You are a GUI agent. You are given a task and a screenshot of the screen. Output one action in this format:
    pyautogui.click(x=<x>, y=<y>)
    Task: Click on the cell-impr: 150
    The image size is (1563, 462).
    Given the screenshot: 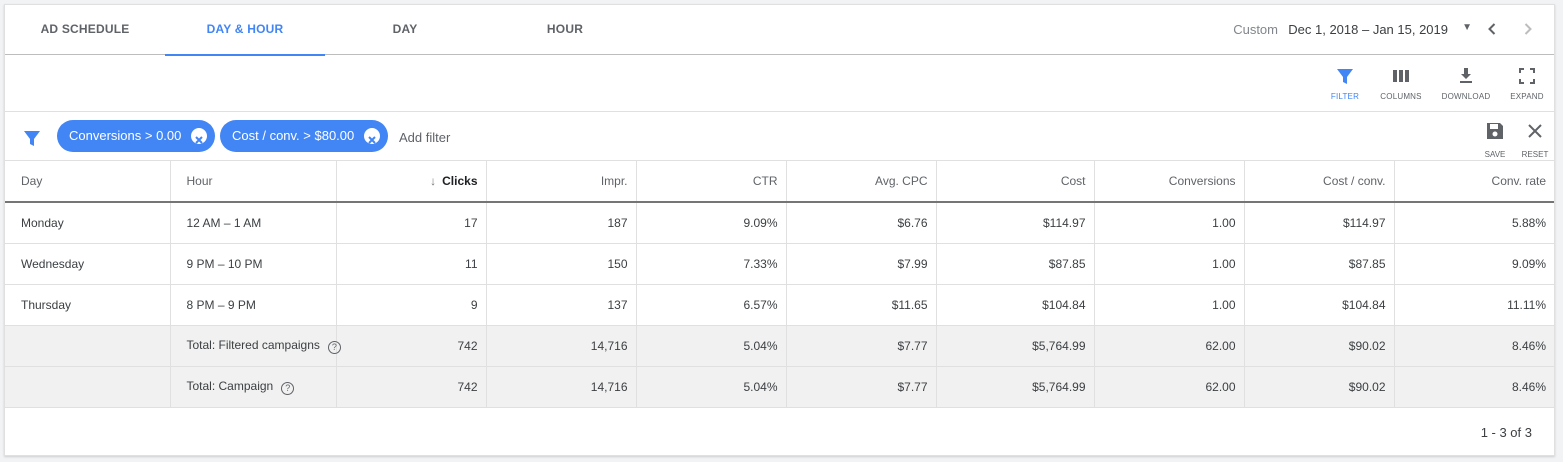 What is the action you would take?
    pyautogui.click(x=561, y=264)
    